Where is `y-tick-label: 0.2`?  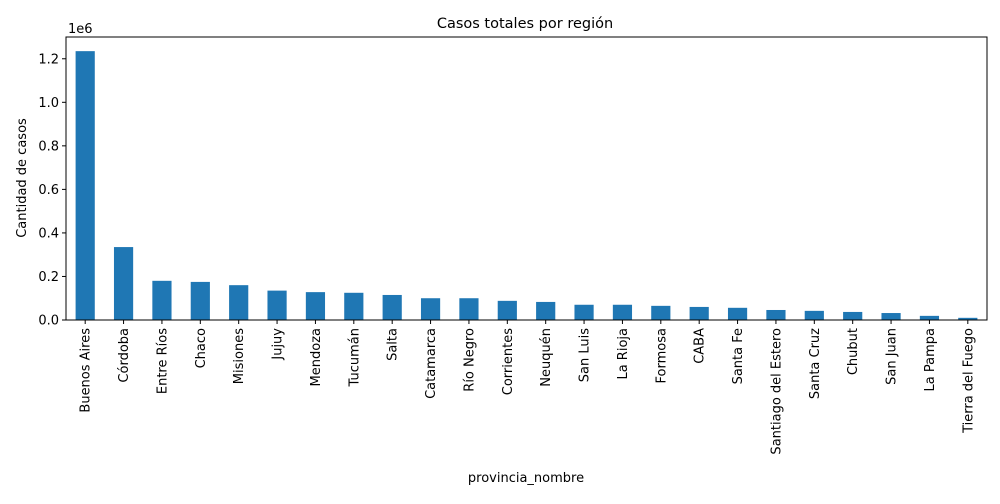 y-tick-label: 0.2 is located at coordinates (48, 277).